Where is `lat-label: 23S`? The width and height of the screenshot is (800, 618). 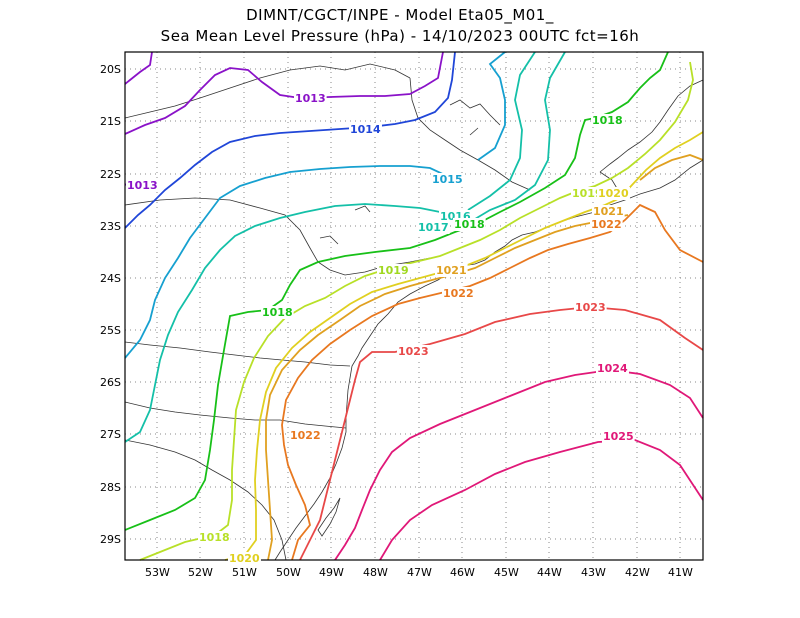
lat-label: 23S is located at coordinates (110, 226).